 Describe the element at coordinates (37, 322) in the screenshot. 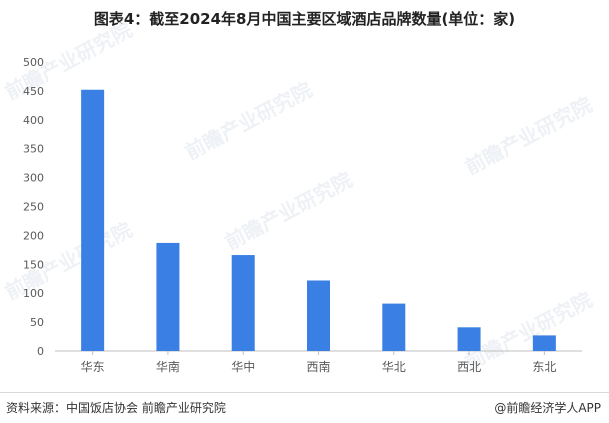

I see `y-tick-label: 50` at that location.